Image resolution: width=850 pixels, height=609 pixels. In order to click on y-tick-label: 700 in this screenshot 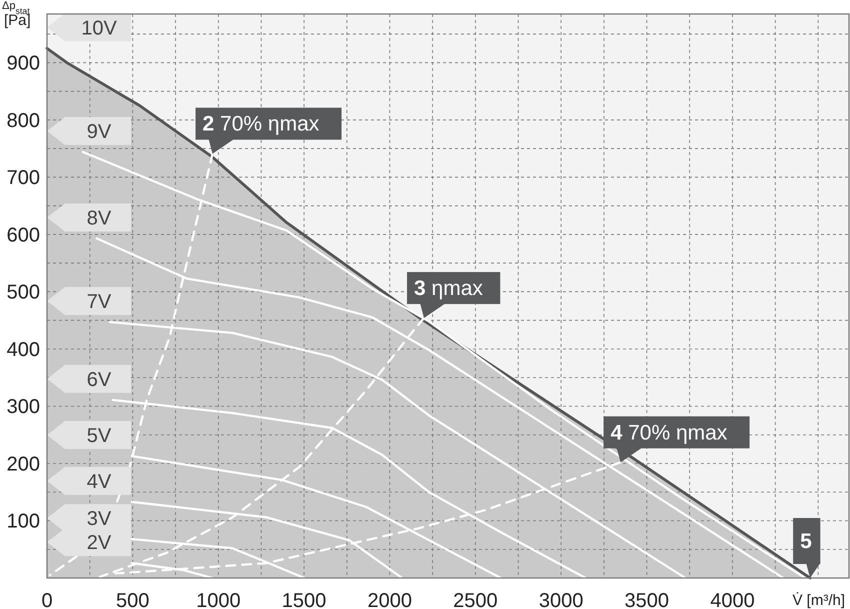, I will do `click(23, 178)`.